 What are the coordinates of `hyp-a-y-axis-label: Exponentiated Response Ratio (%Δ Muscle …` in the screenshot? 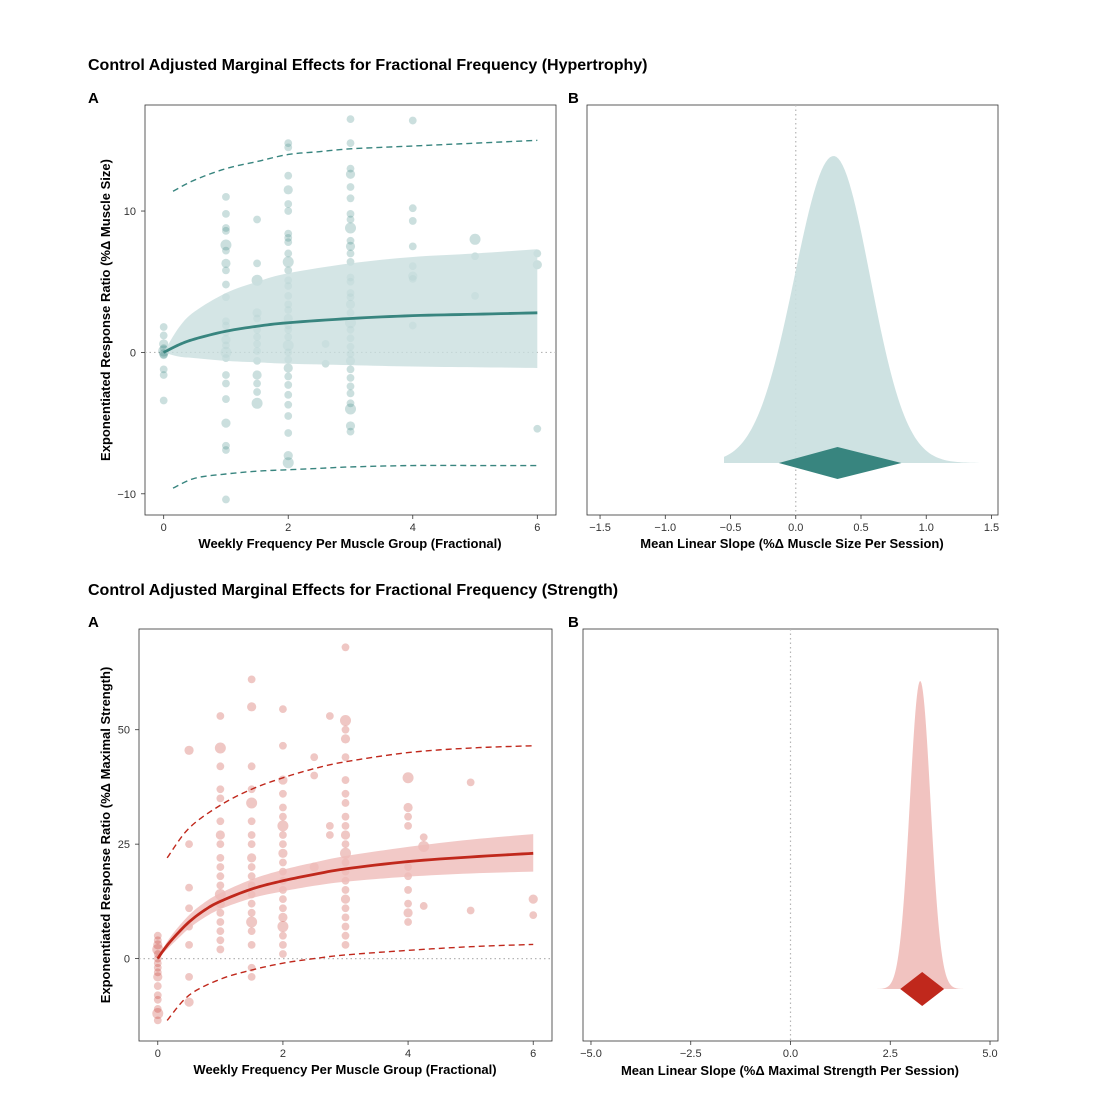 It's located at (105, 310).